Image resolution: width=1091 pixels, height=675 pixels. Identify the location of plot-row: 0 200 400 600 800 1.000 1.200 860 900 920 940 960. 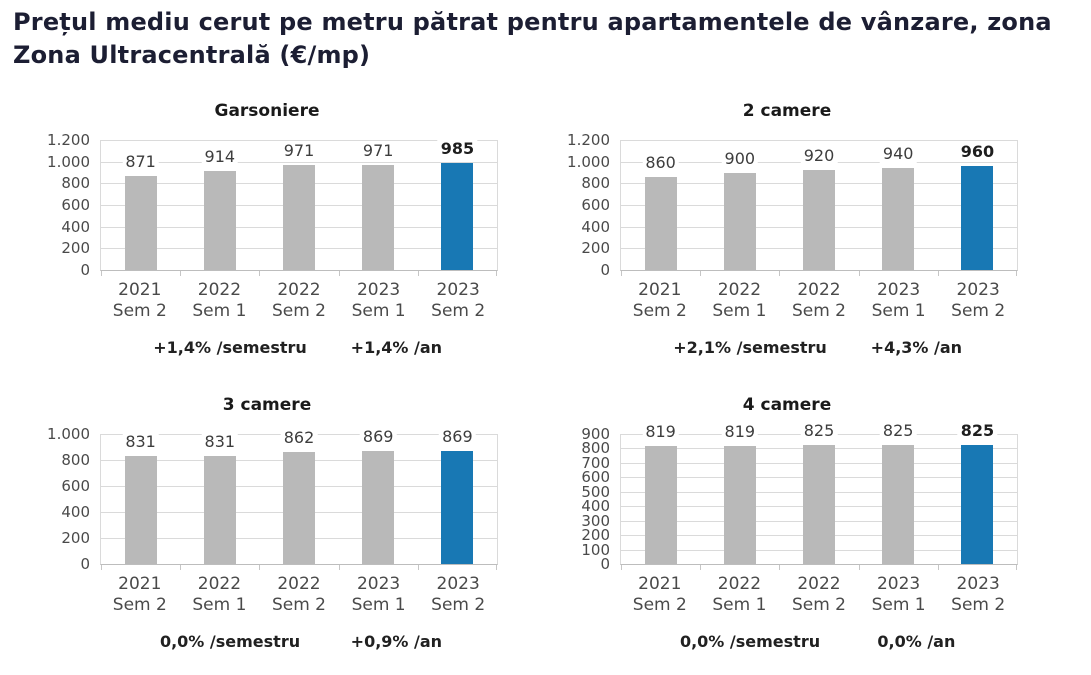
(787, 205).